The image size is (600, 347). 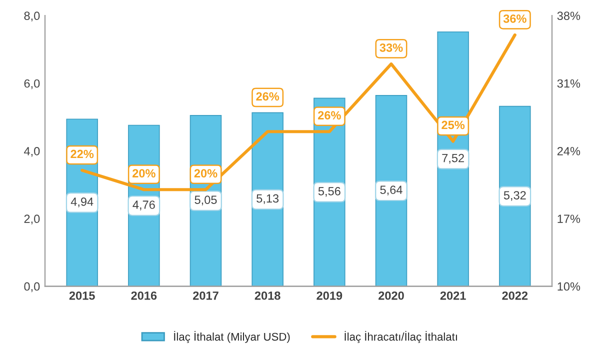 What do you see at coordinates (568, 16) in the screenshot?
I see `y2-tick-label: 38%` at bounding box center [568, 16].